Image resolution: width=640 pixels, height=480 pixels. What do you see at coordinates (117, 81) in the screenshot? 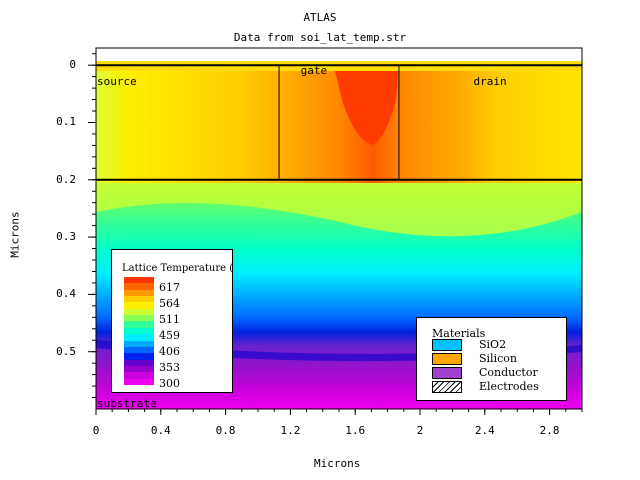
I see `region-label-source: source` at bounding box center [117, 81].